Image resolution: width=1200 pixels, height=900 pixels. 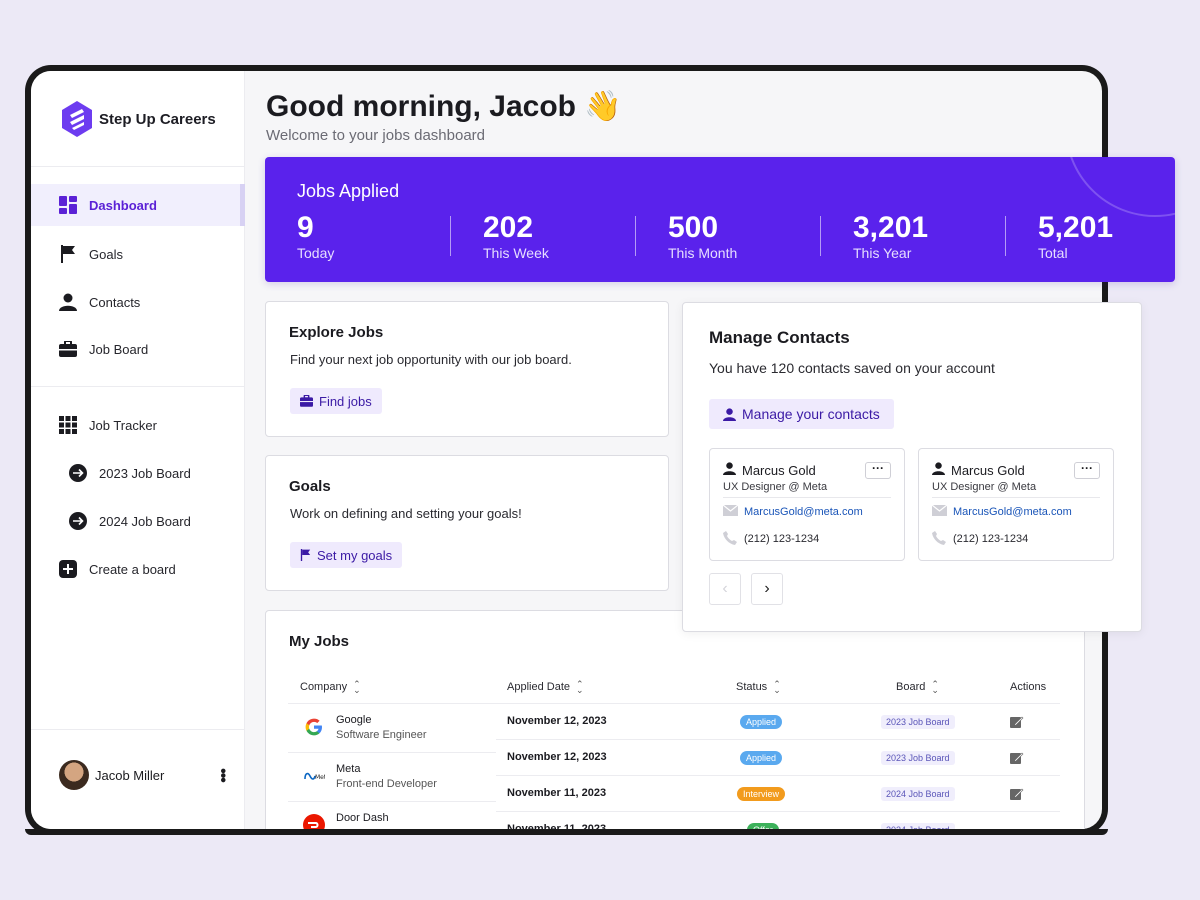 I want to click on stat-label: This Year, so click(x=882, y=253).